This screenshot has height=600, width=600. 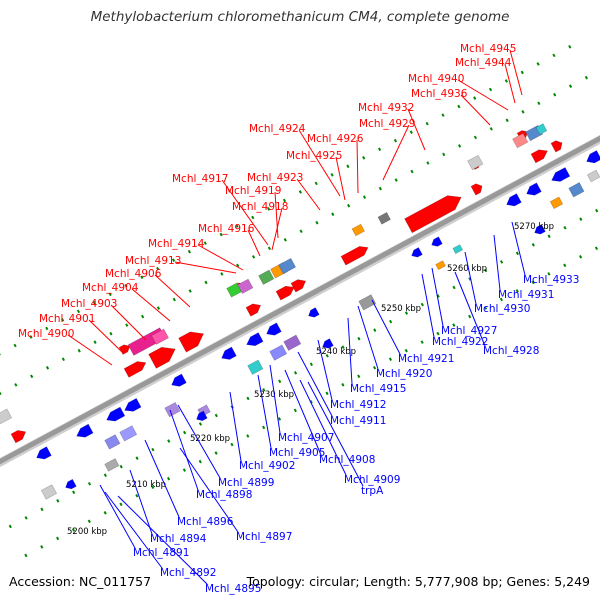 I want to click on gene-label-reverse: Mchl_4927, so click(x=469, y=331).